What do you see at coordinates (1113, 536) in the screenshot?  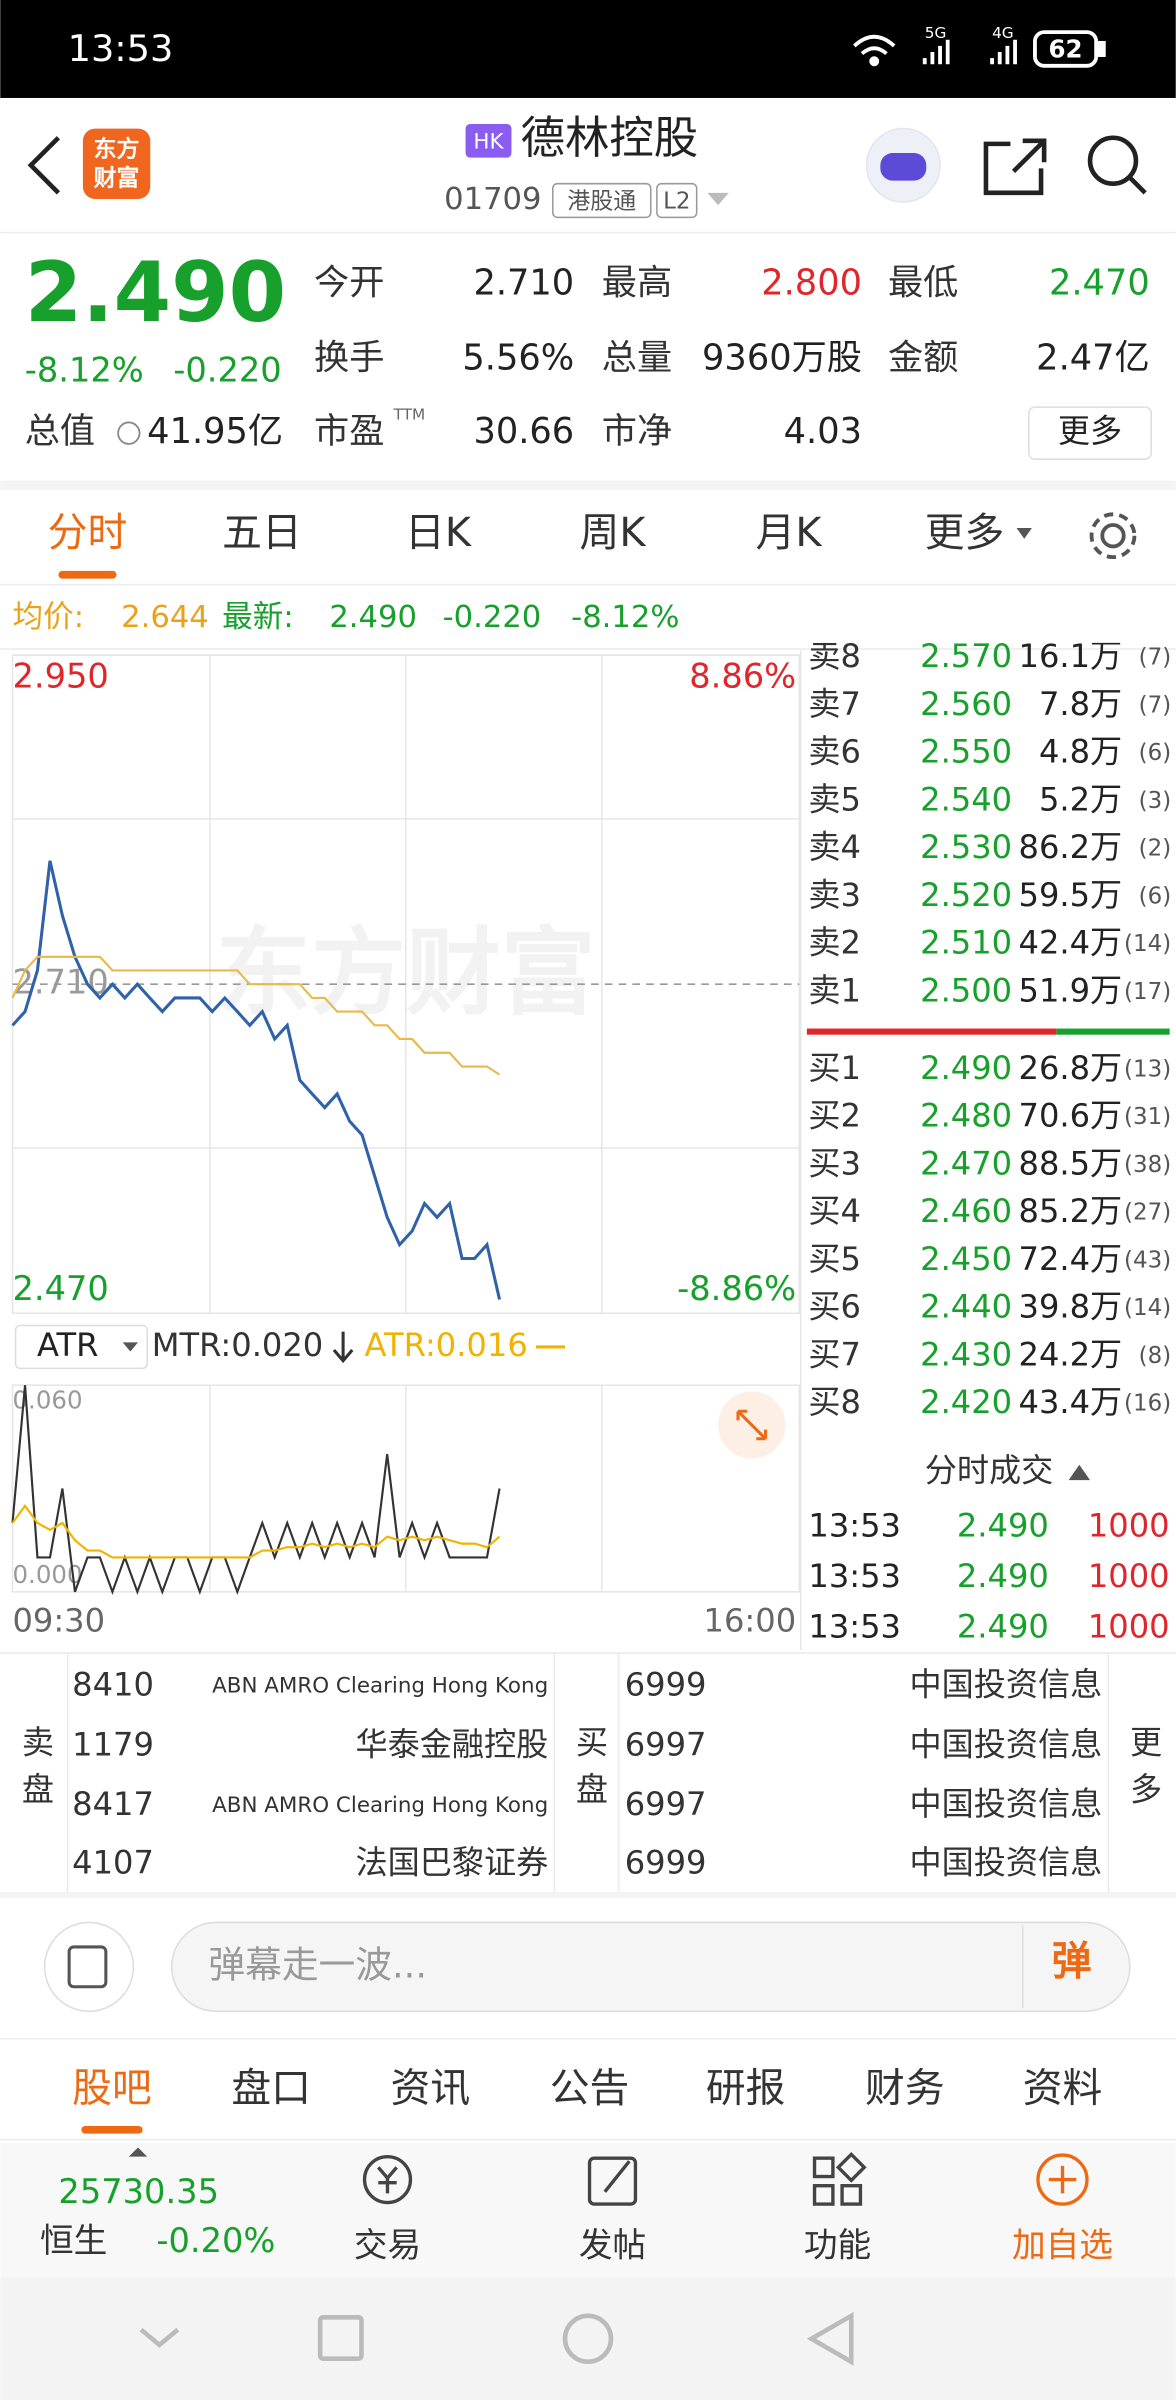 I see `settings-button` at bounding box center [1113, 536].